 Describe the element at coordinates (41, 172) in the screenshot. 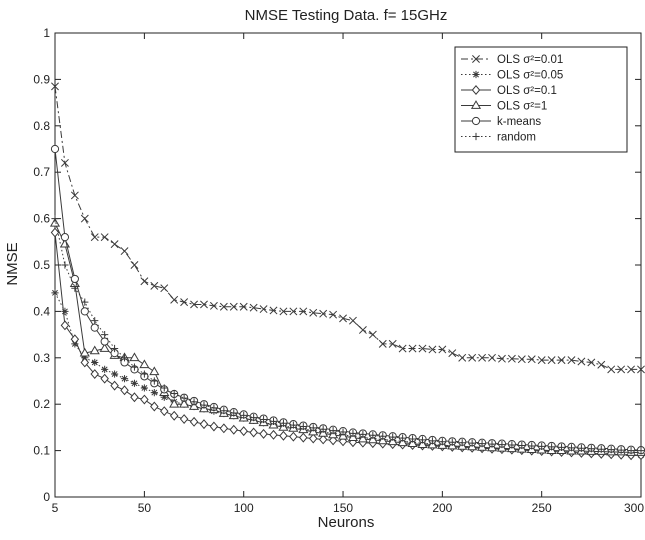

I see `y-tick-label: 0.7` at that location.